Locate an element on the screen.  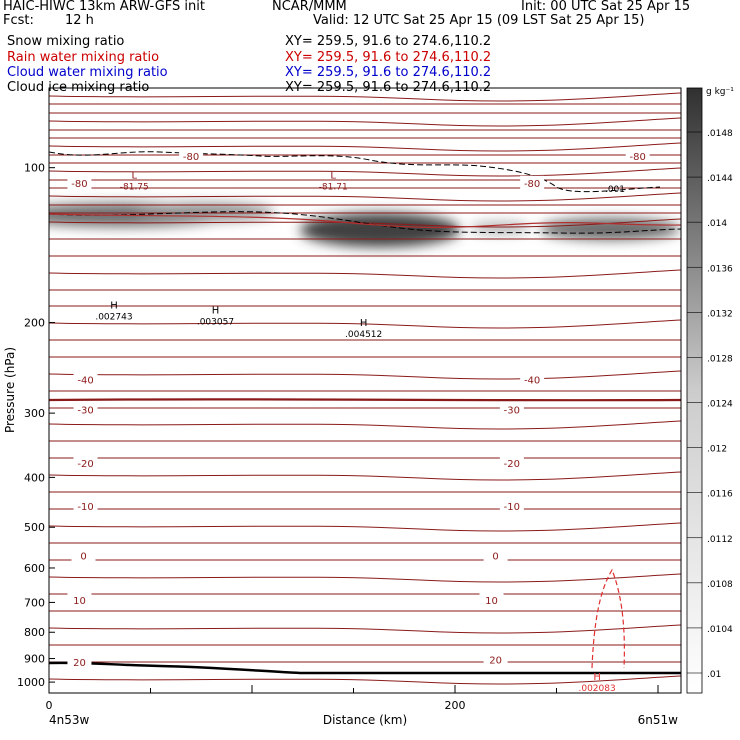
extremum-value: .003057 is located at coordinates (215, 322).